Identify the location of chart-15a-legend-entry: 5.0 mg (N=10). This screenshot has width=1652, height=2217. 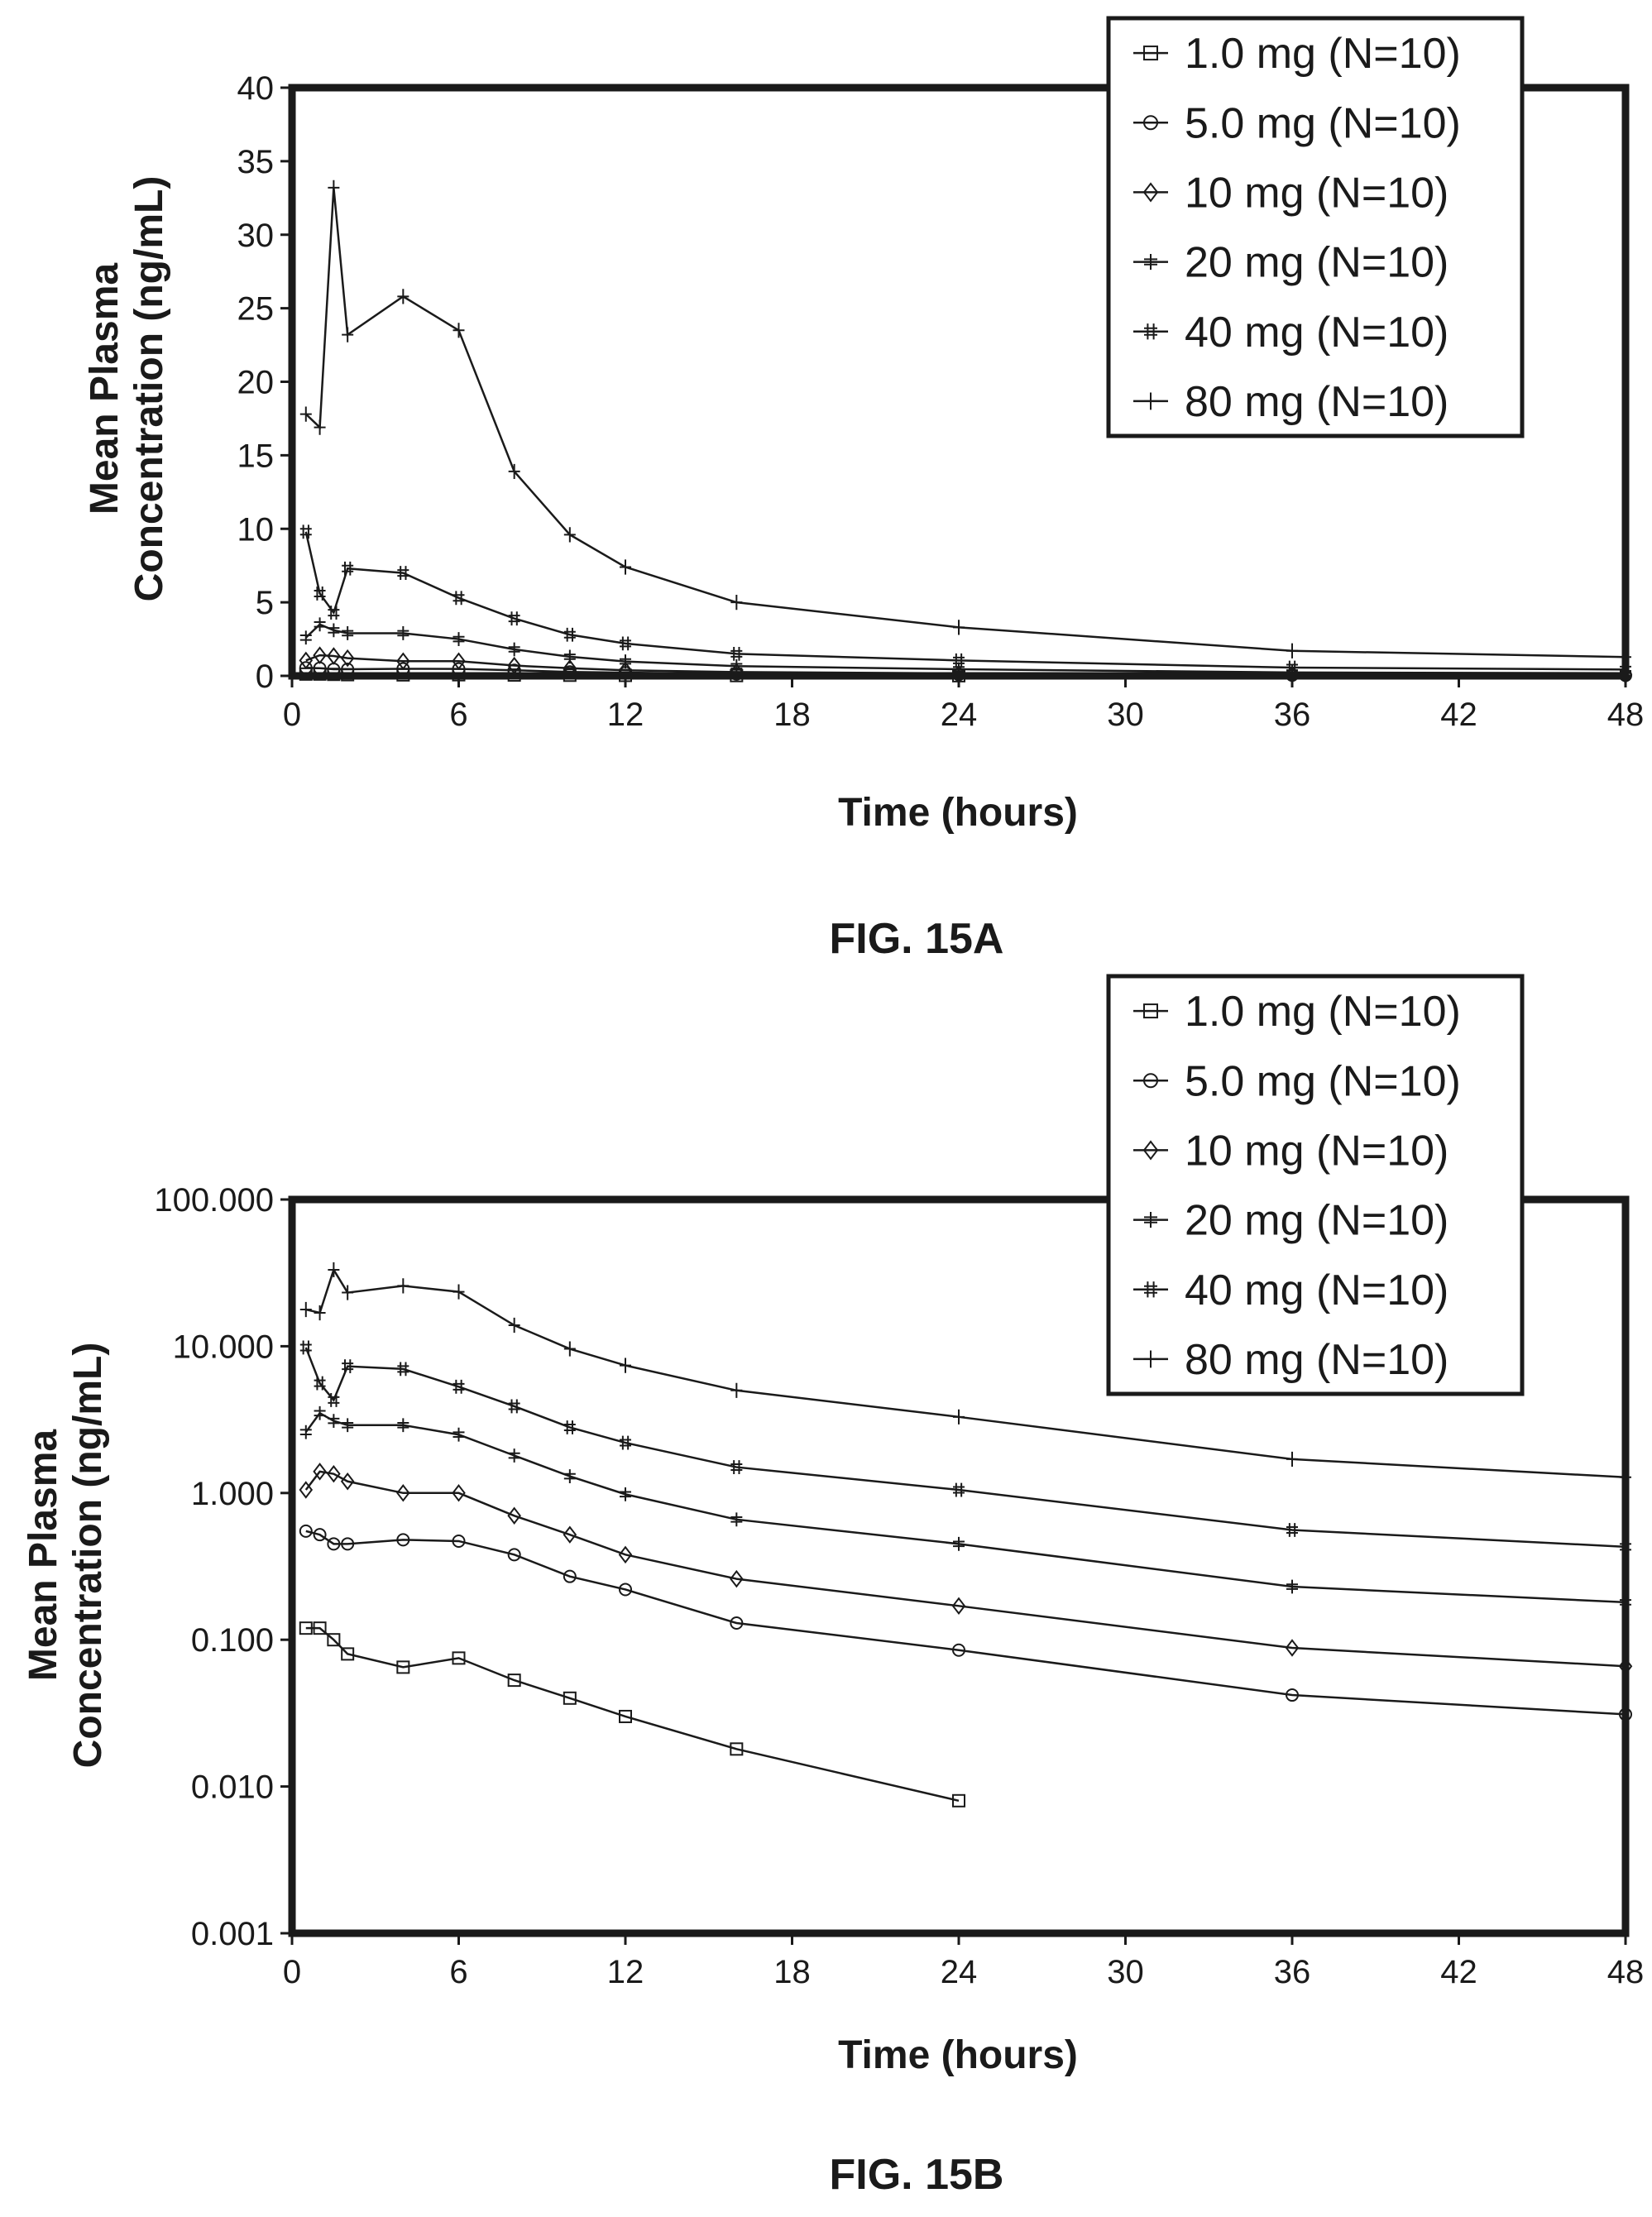
(1297, 123).